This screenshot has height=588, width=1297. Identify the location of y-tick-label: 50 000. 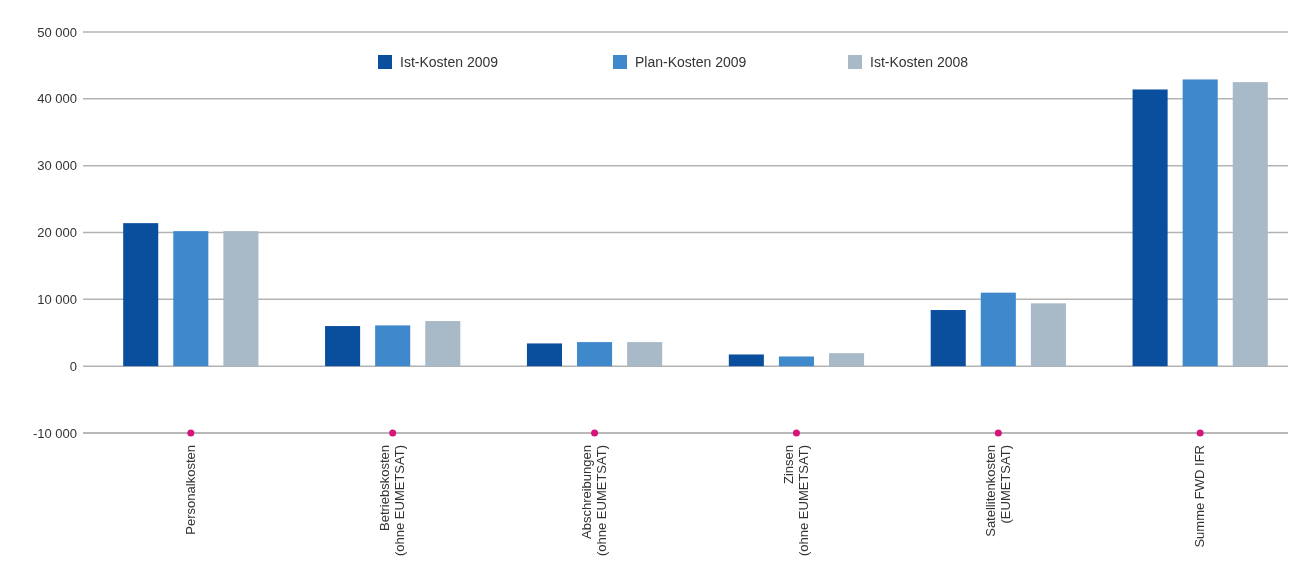
(57, 32).